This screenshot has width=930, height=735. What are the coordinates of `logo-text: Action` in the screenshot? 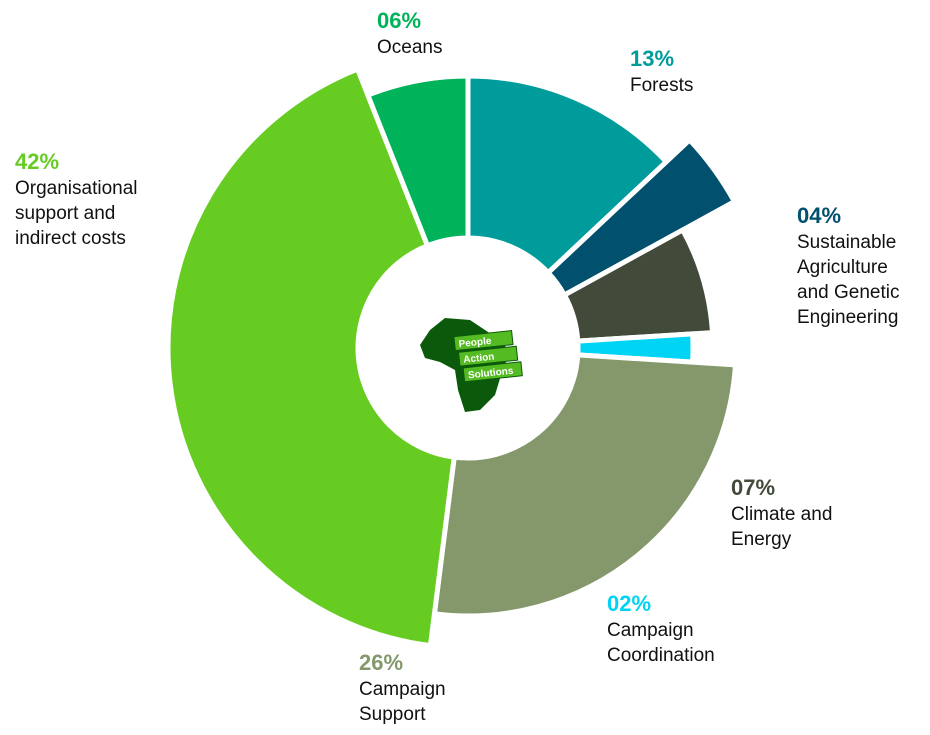 It's located at (479, 359).